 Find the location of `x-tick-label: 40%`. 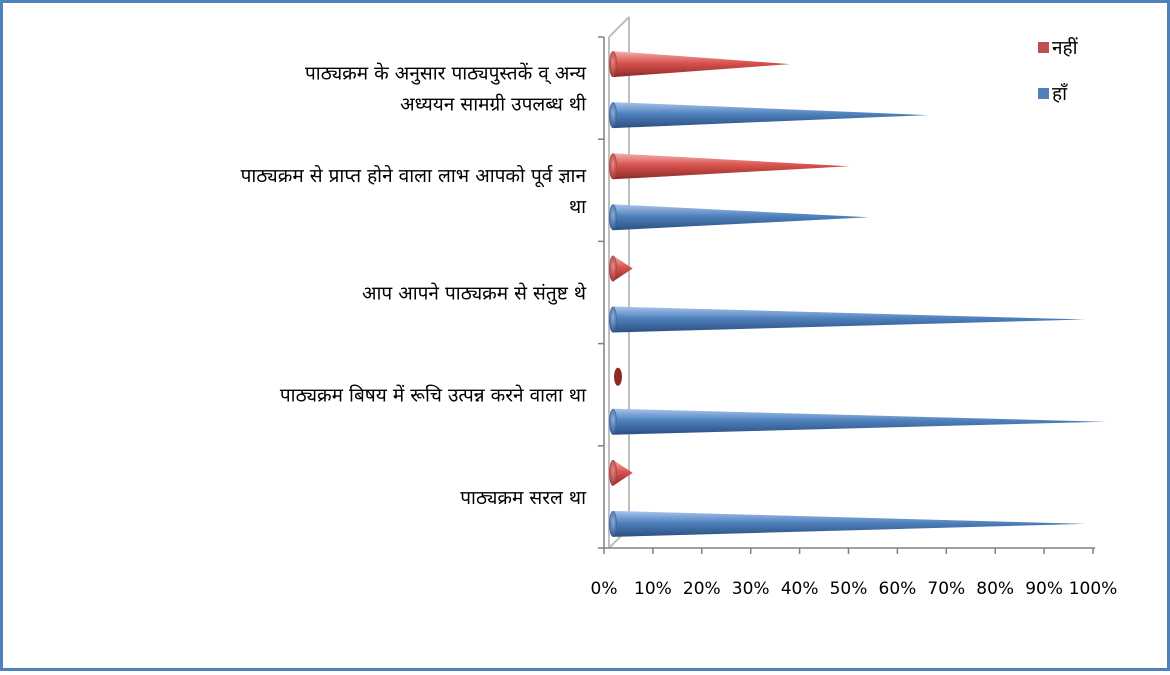

x-tick-label: 40% is located at coordinates (800, 589).